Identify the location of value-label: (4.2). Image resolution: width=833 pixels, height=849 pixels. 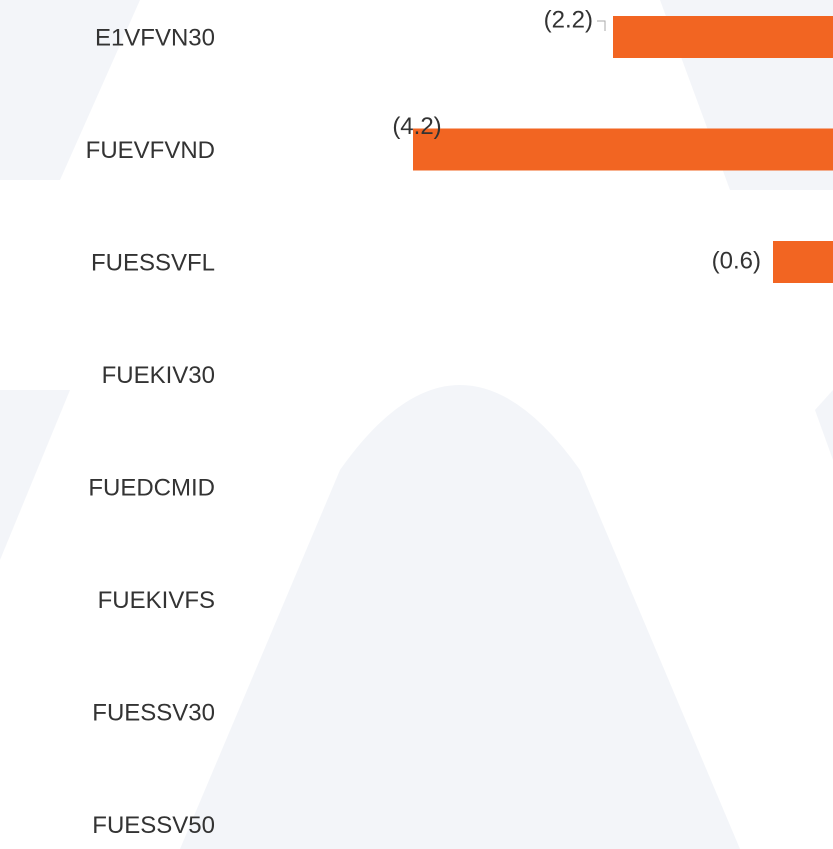
(416, 126).